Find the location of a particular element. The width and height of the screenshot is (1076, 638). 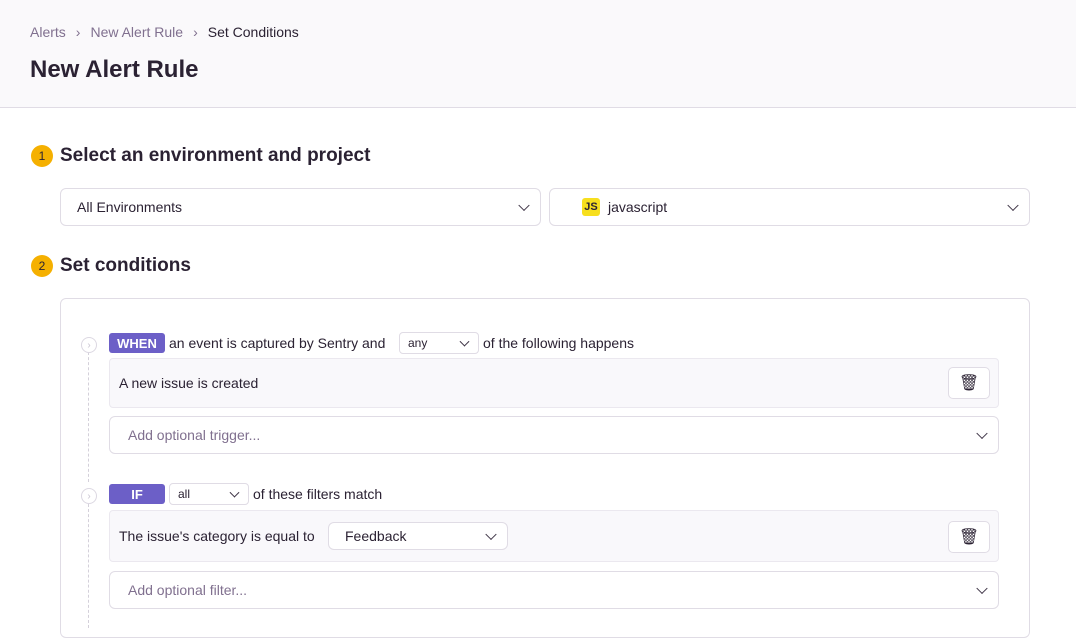

delete-filter-button: 🗑 is located at coordinates (969, 537).